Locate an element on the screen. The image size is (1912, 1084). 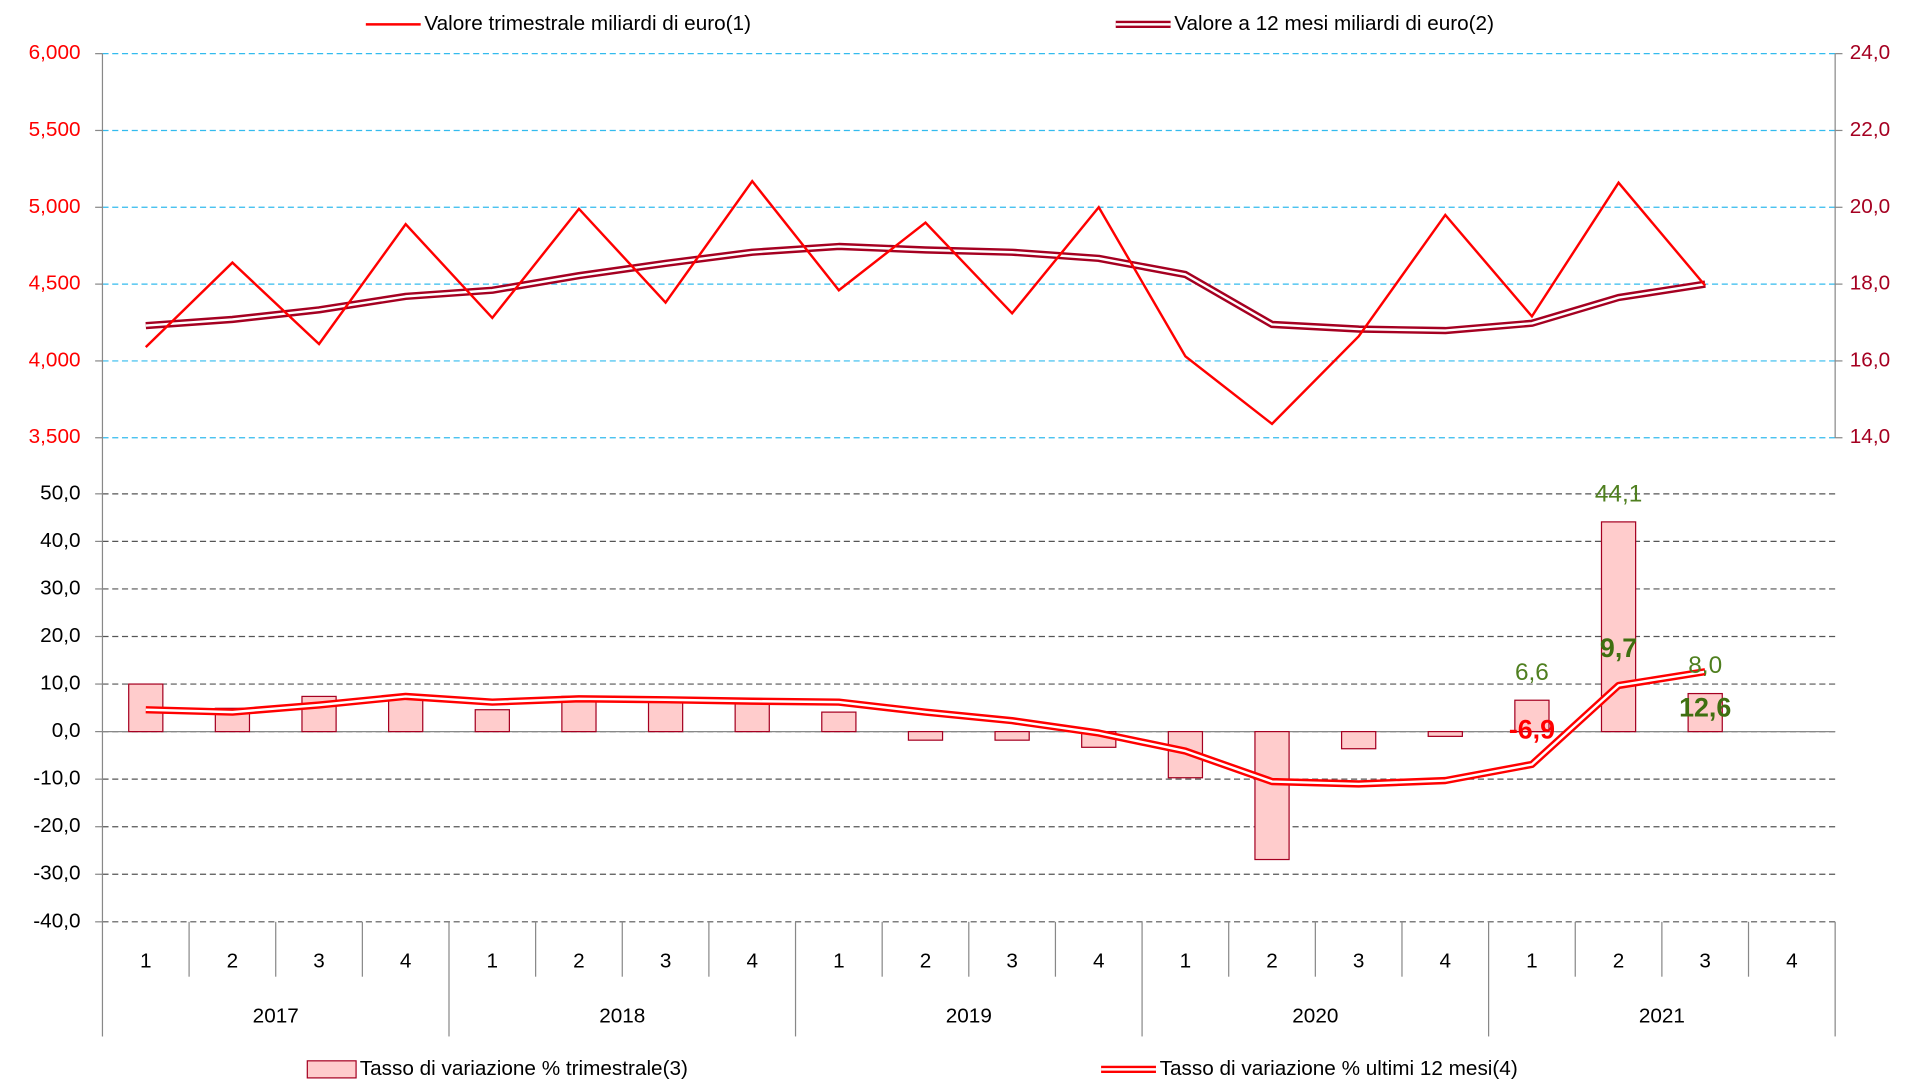
x-group-label: 2021 is located at coordinates (1662, 1015).